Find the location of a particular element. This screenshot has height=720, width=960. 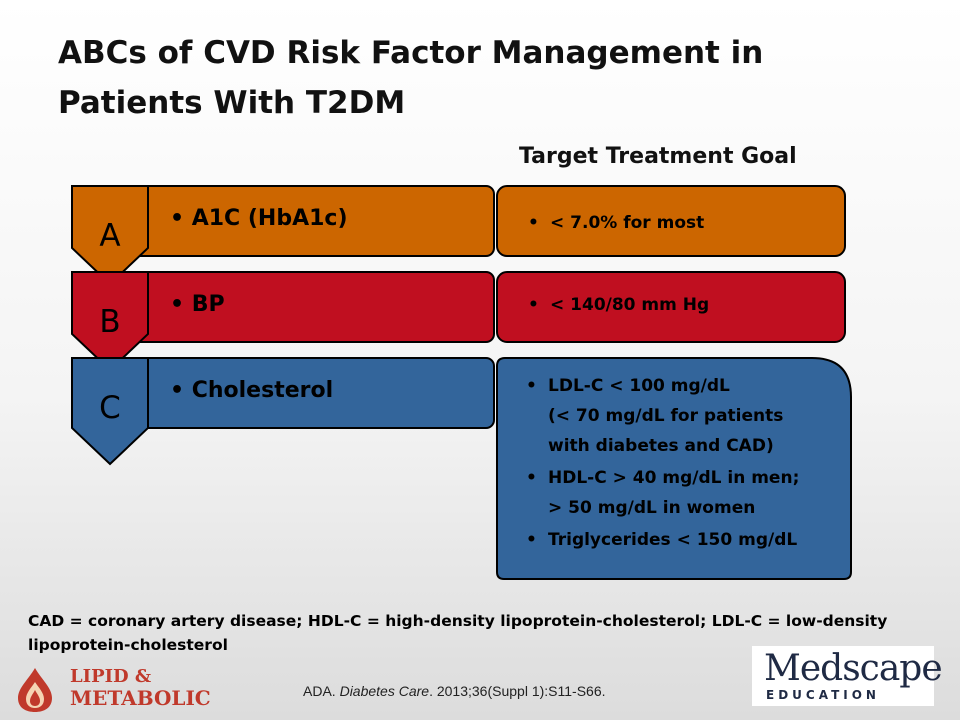

row-a-goal: < 7.0% for most is located at coordinates (613, 223).